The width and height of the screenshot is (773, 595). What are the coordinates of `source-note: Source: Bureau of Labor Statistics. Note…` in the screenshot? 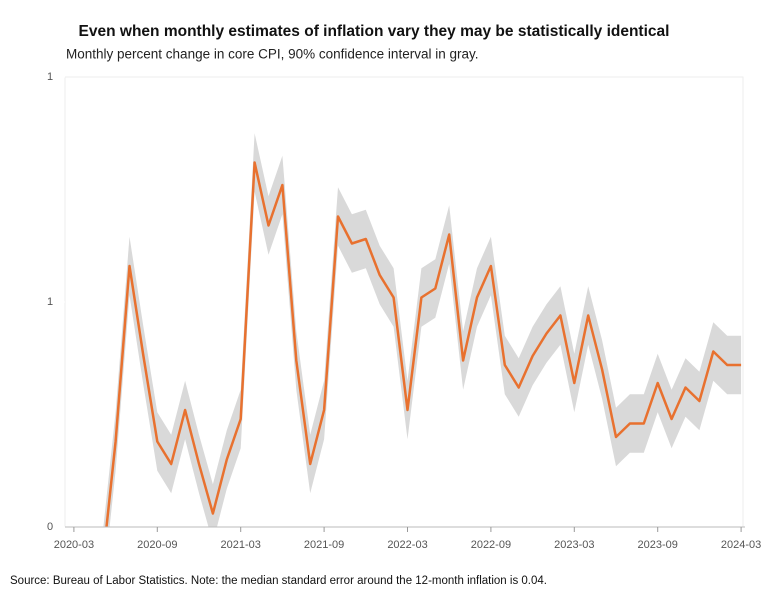 It's located at (278, 581).